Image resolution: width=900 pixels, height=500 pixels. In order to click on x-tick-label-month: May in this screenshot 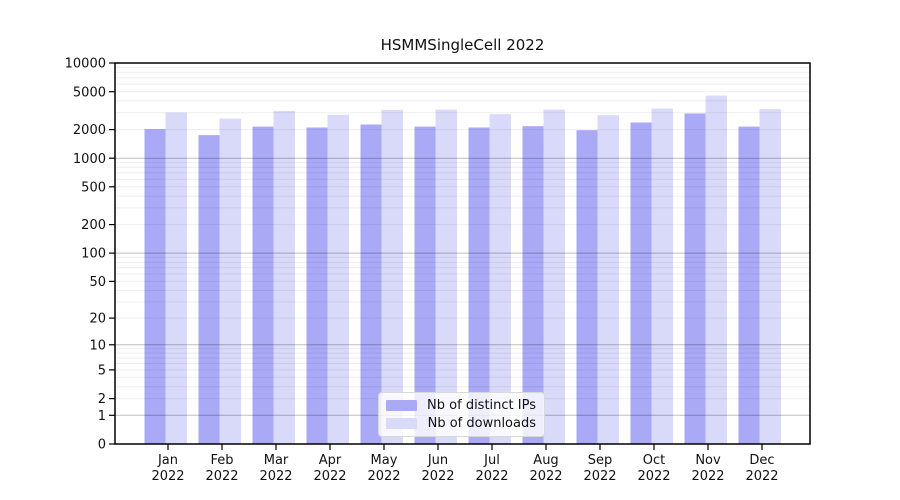, I will do `click(384, 460)`.